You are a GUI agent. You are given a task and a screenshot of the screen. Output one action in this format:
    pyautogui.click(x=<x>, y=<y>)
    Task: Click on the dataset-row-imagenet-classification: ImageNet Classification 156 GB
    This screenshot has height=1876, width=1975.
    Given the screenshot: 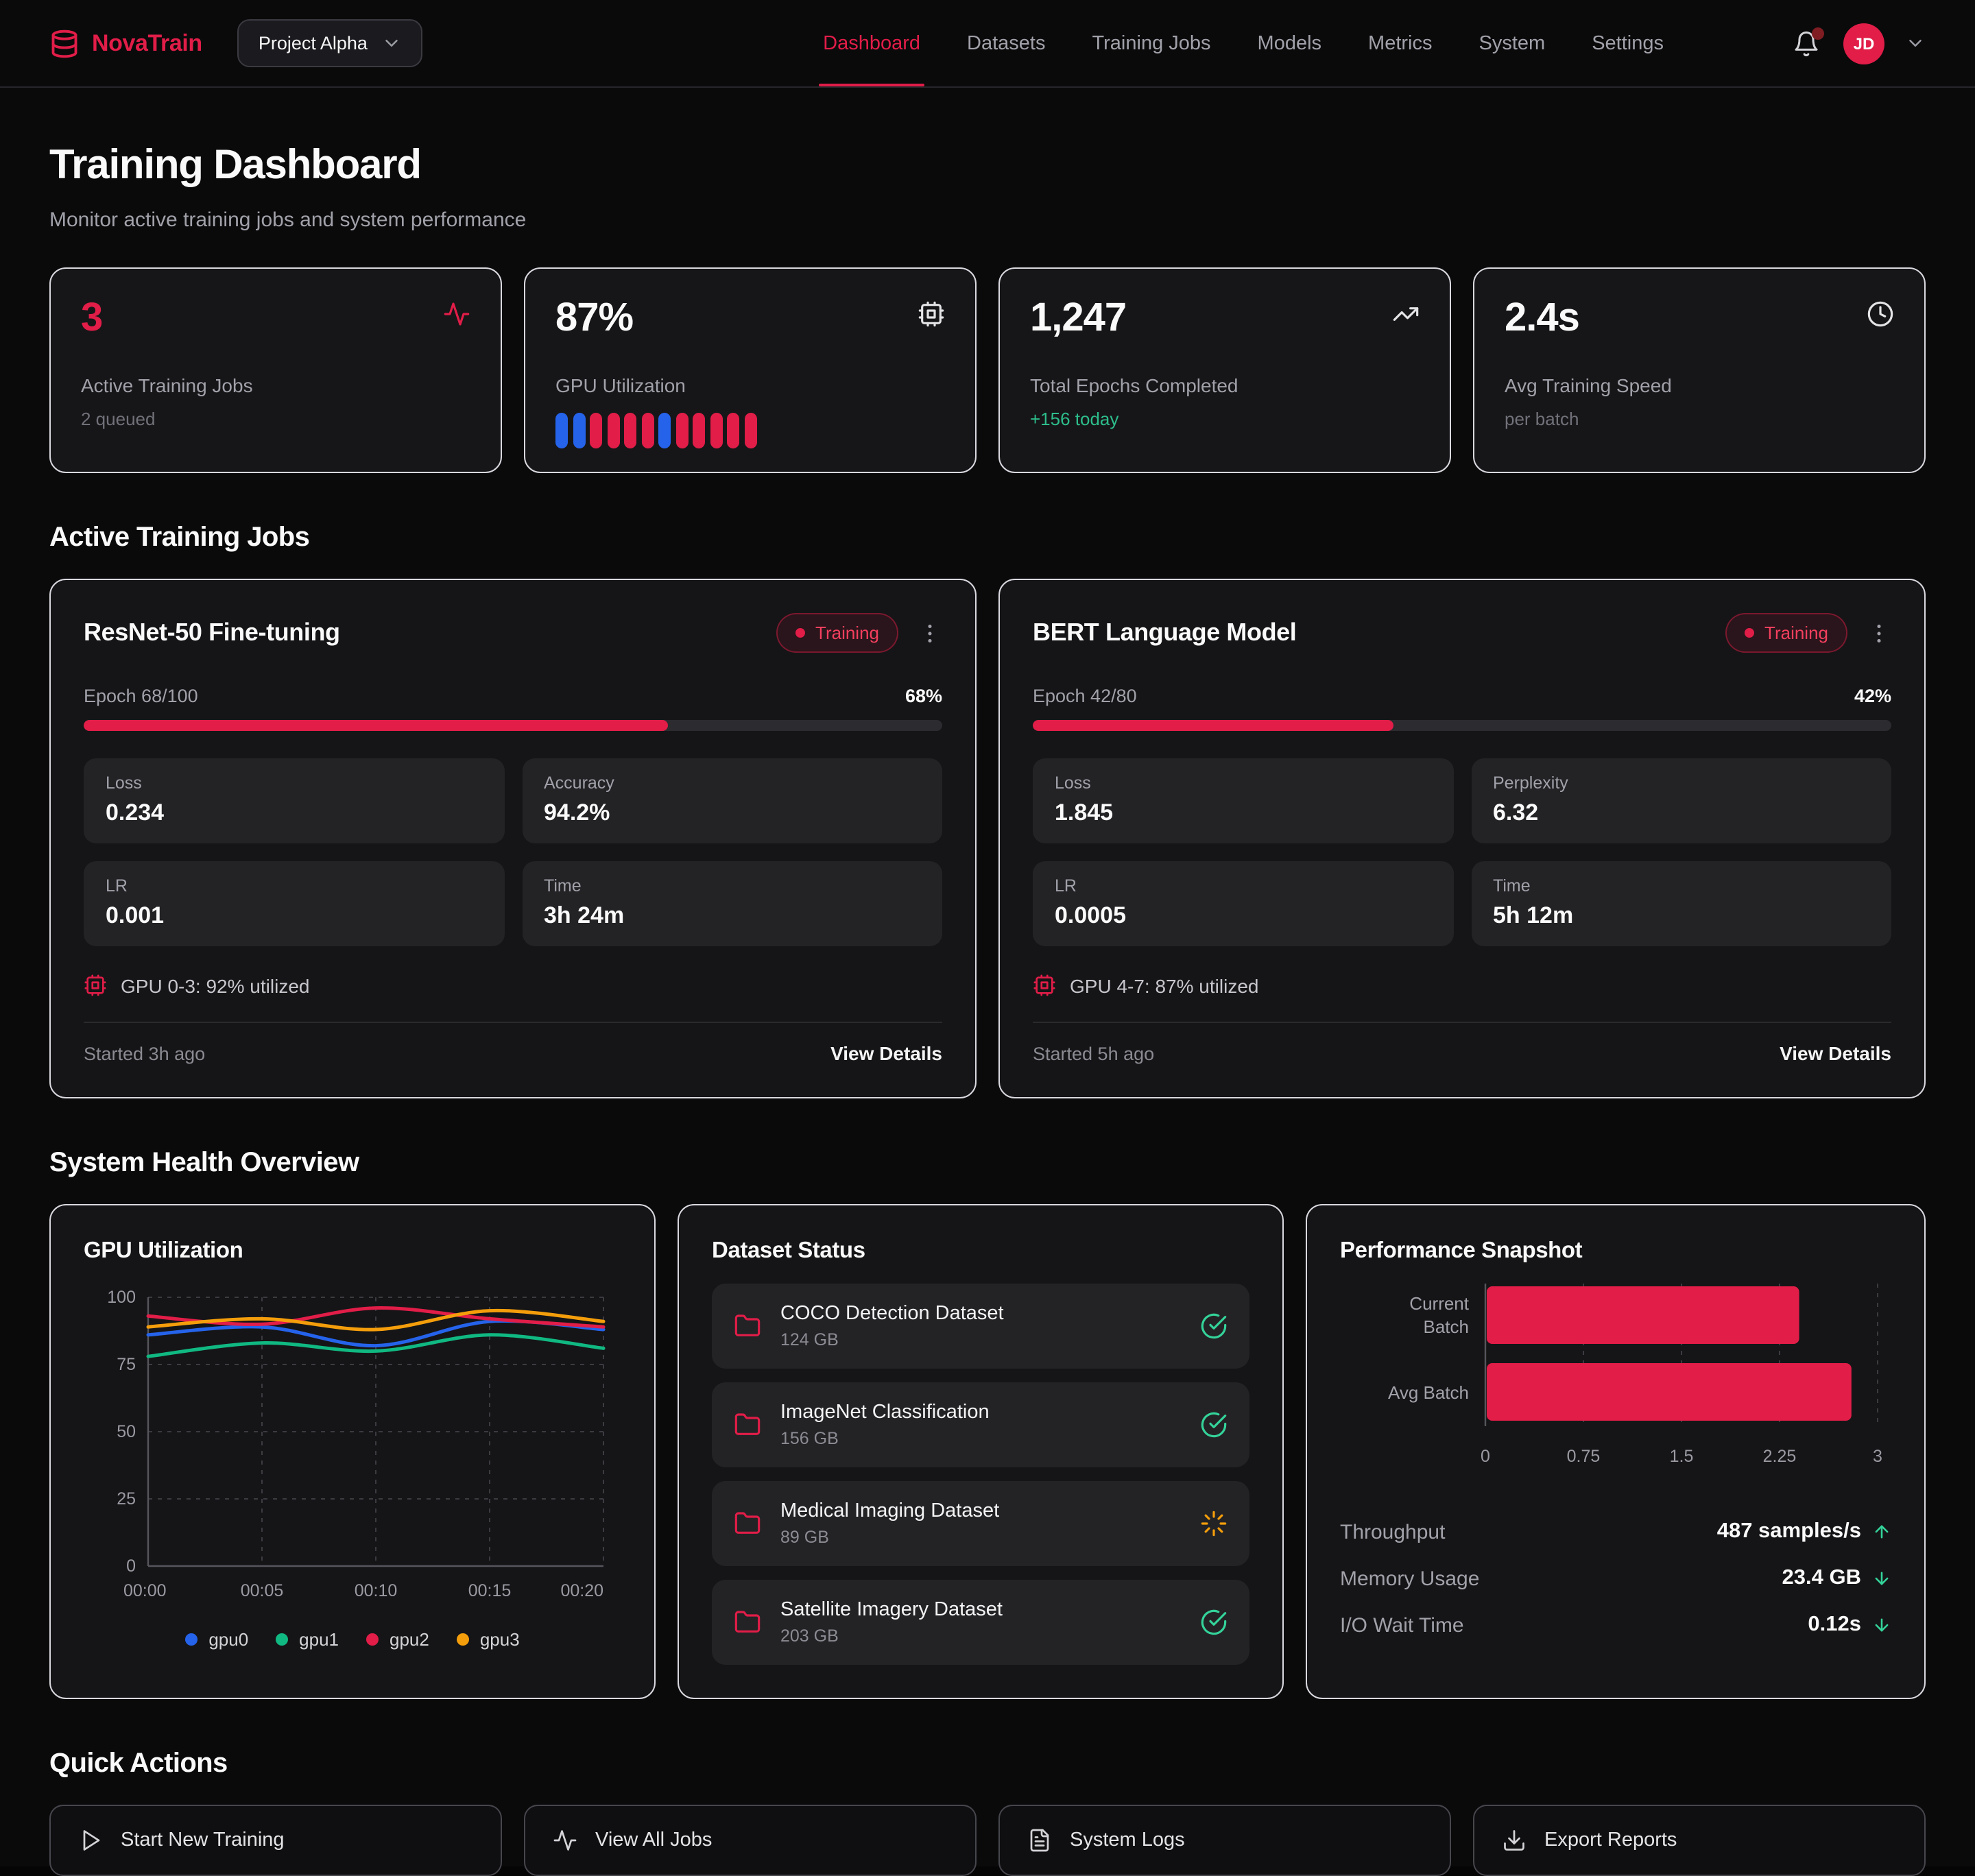 What is the action you would take?
    pyautogui.click(x=980, y=1424)
    